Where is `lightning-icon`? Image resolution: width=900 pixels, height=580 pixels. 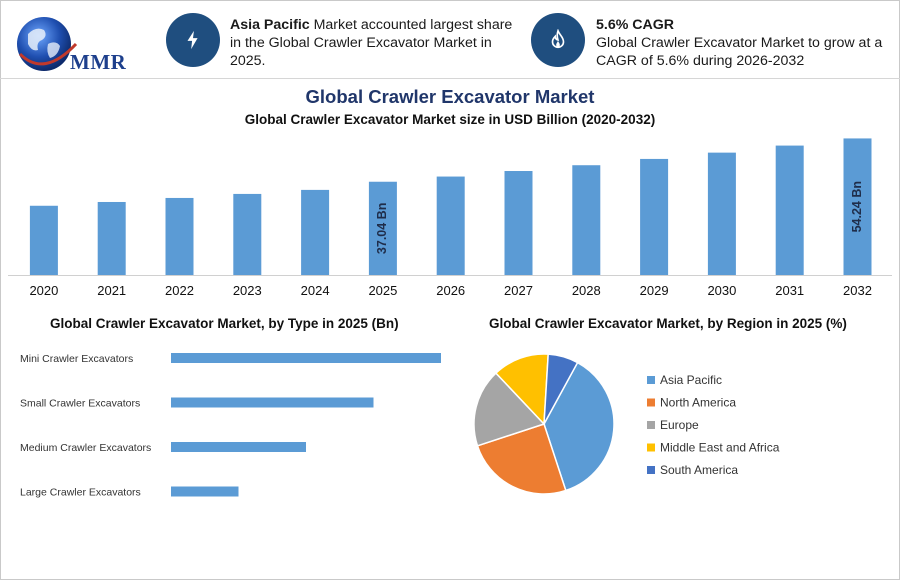
lightning-icon is located at coordinates (192, 40).